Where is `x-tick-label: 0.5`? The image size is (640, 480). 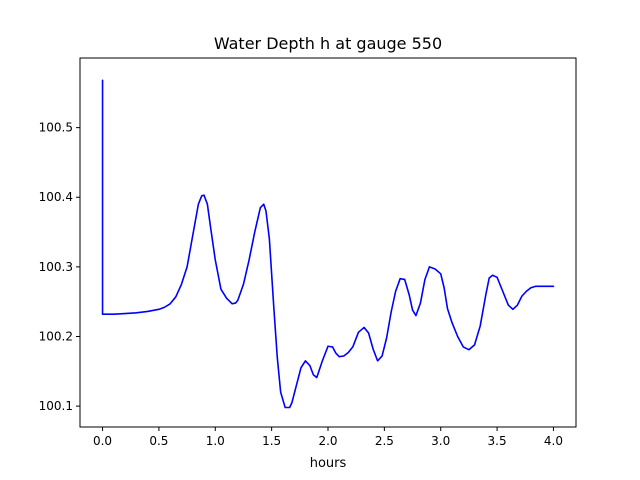 x-tick-label: 0.5 is located at coordinates (158, 441).